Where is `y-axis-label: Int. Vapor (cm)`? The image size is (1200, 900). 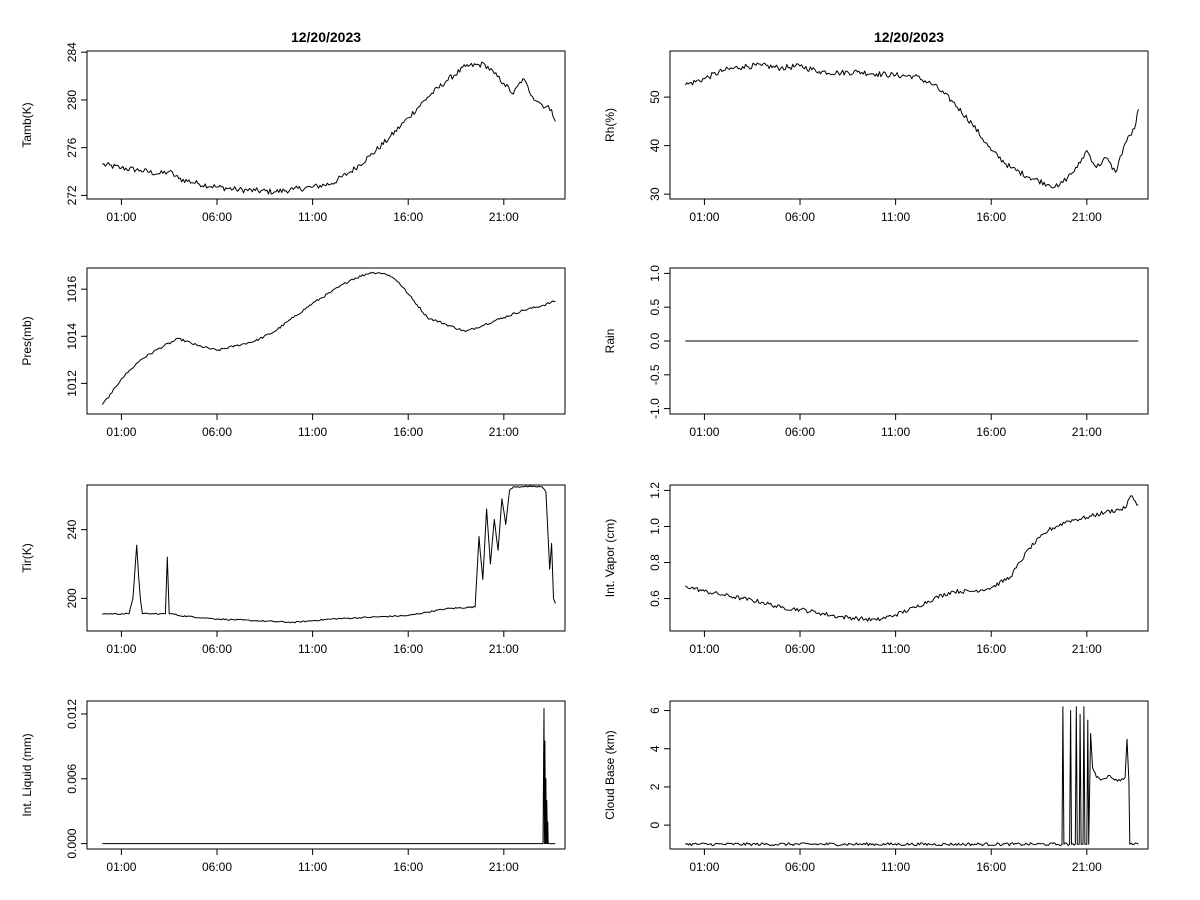
y-axis-label: Int. Vapor (cm) is located at coordinates (610, 558).